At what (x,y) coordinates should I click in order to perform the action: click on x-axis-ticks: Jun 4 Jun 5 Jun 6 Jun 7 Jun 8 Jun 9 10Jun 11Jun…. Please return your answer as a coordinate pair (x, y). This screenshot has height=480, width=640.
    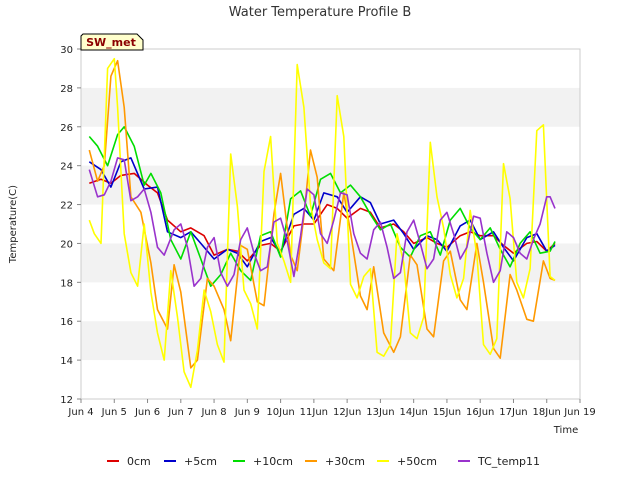
    Looking at the image, I should click on (331, 408).